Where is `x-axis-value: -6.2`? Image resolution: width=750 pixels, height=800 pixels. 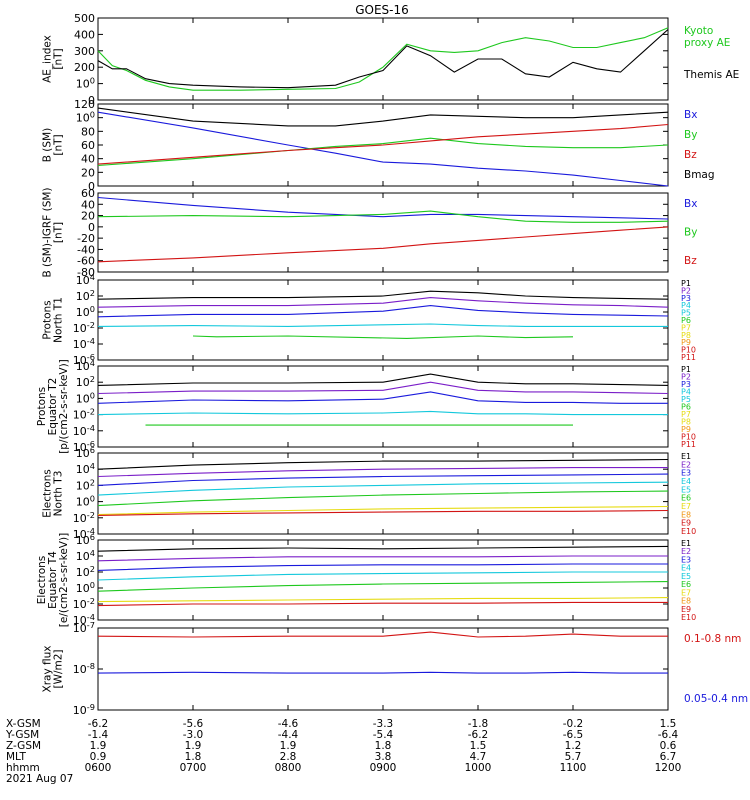
x-axis-value: -6.2 is located at coordinates (98, 724).